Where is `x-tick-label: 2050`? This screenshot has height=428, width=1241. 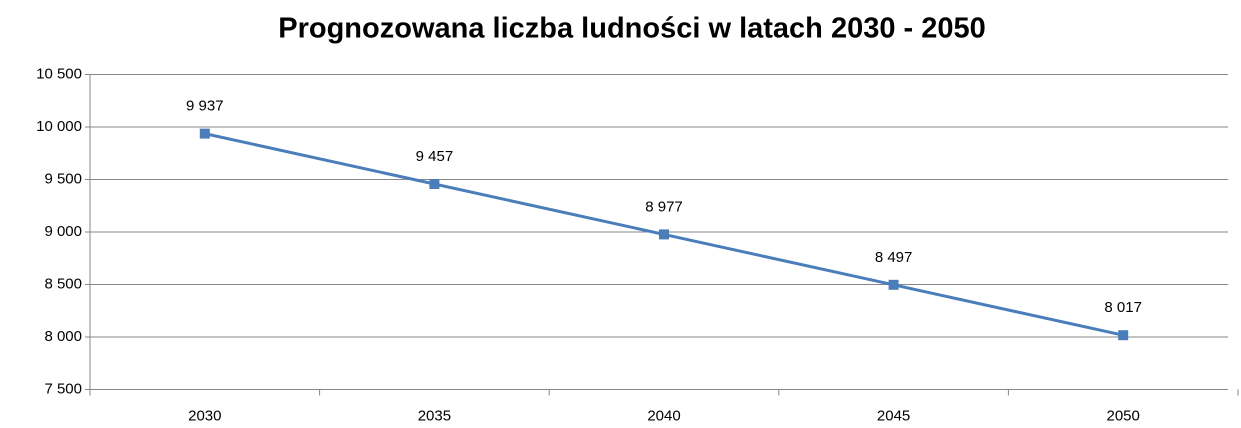
x-tick-label: 2050 is located at coordinates (1123, 415).